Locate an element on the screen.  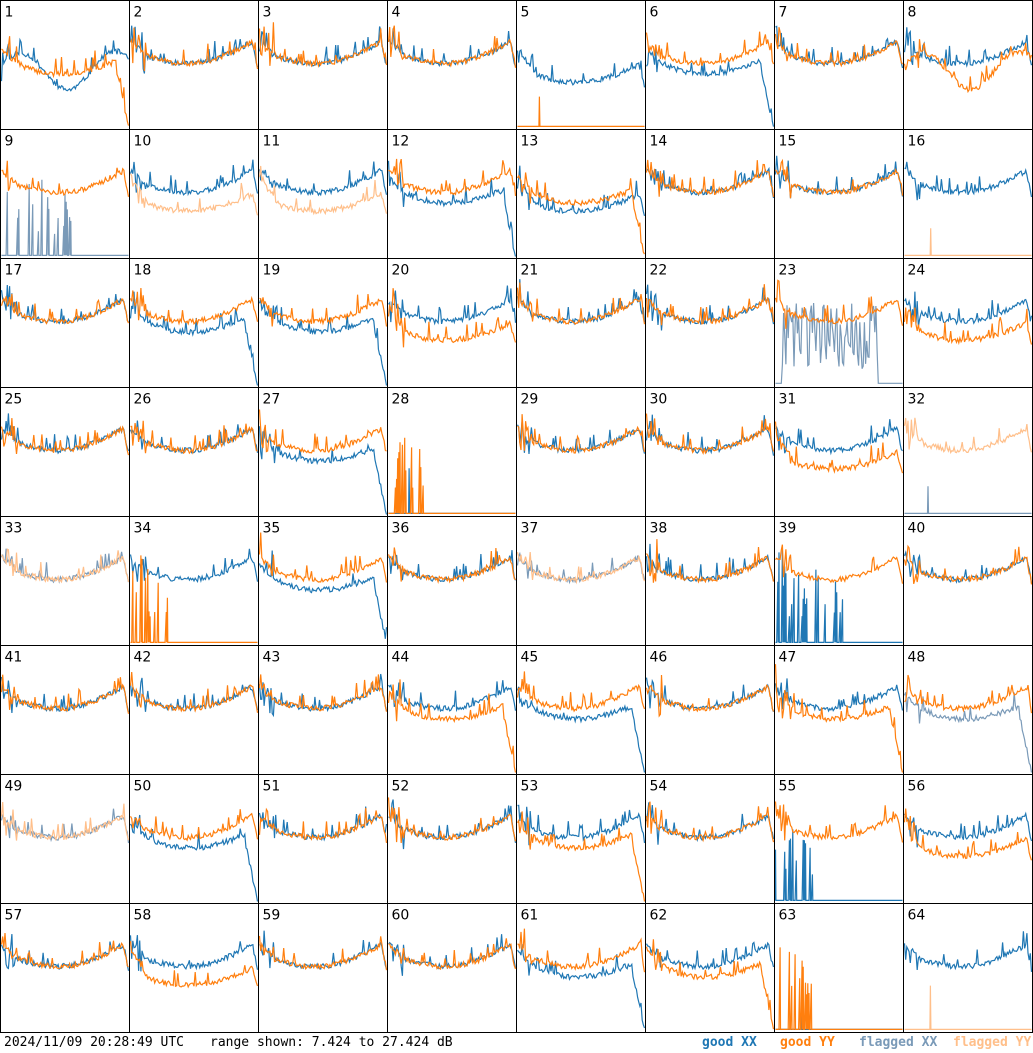
panel-5-yy-trace is located at coordinates (581, 111).